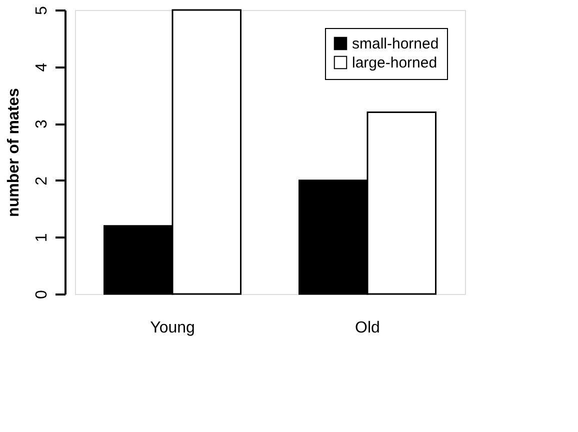 The image size is (578, 432). I want to click on y-tick-label: 1, so click(42, 237).